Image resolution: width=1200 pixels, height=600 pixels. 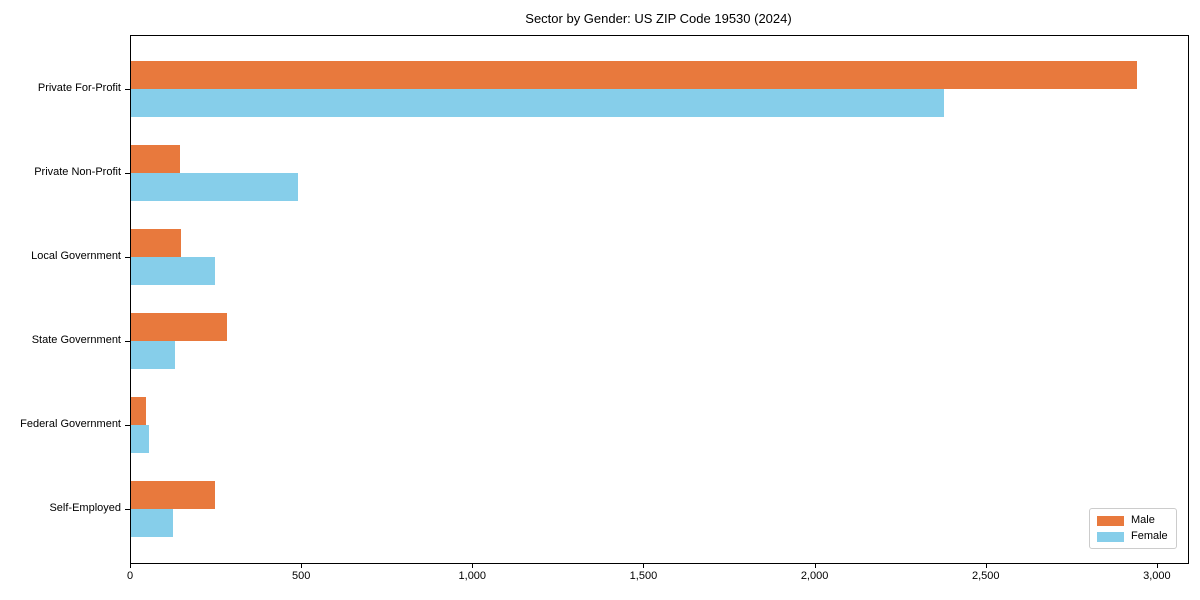 I want to click on legend: Male Female, so click(x=1133, y=528).